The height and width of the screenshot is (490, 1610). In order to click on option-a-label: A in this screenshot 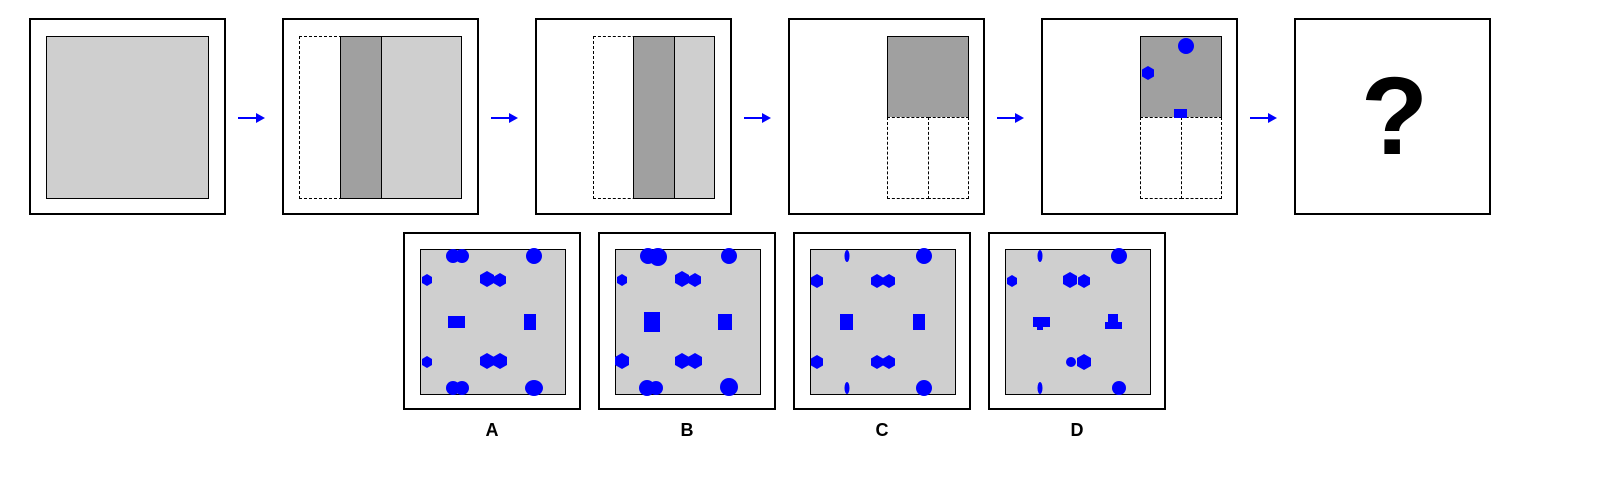, I will do `click(492, 430)`.